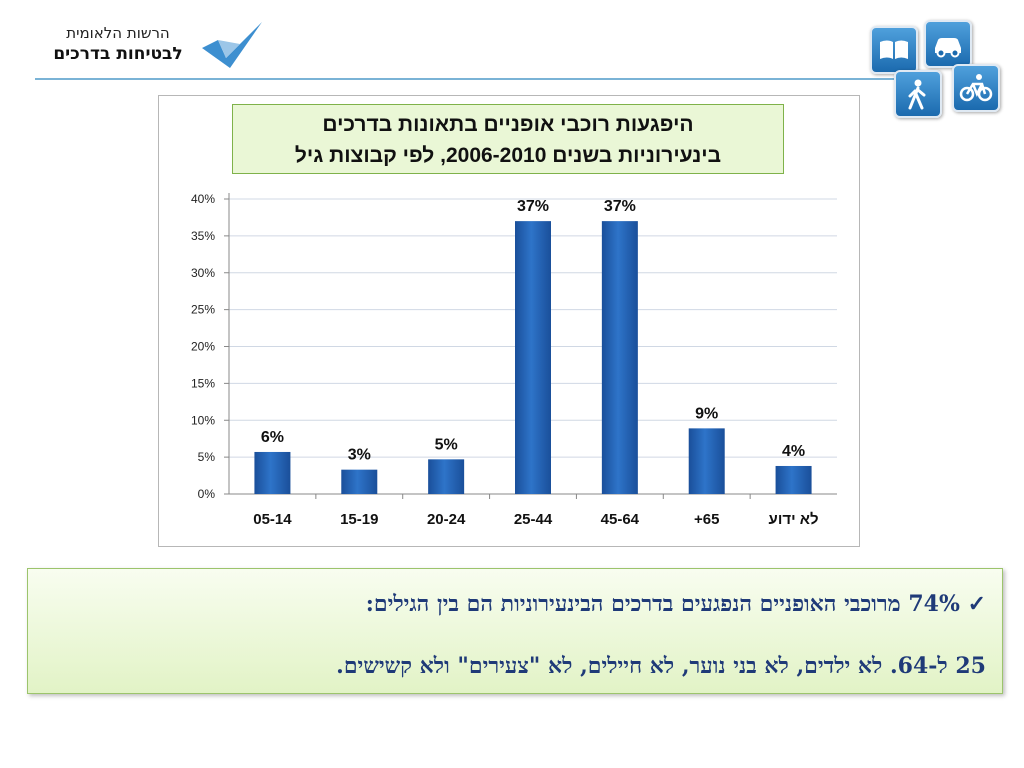 This screenshot has height=768, width=1024. What do you see at coordinates (620, 519) in the screenshot?
I see `x-tick-label: 45-64` at bounding box center [620, 519].